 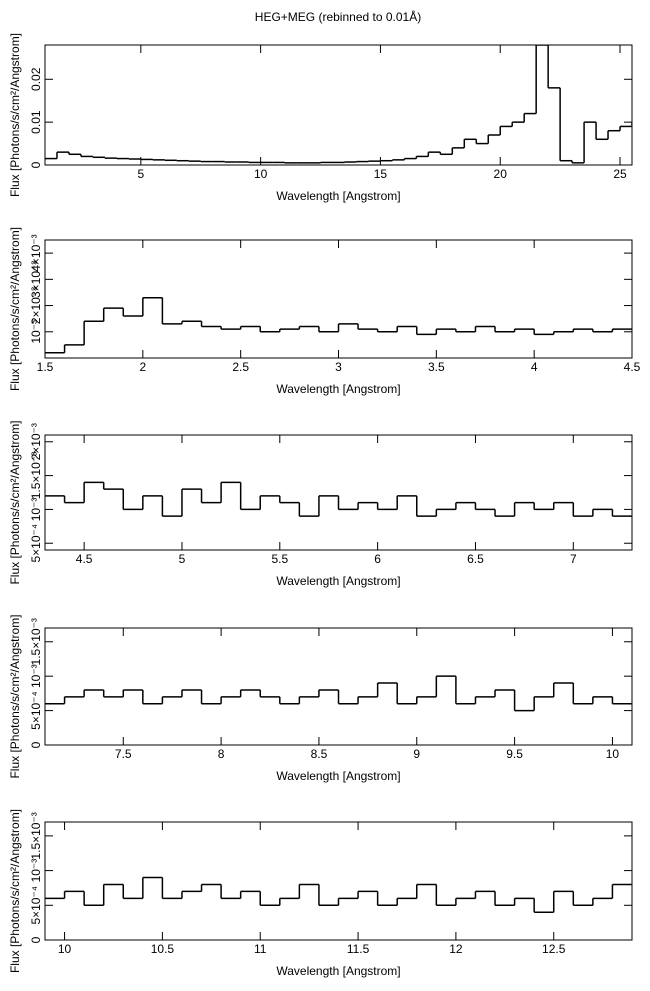 I want to click on x-tick-label: 7.5, so click(x=123, y=754).